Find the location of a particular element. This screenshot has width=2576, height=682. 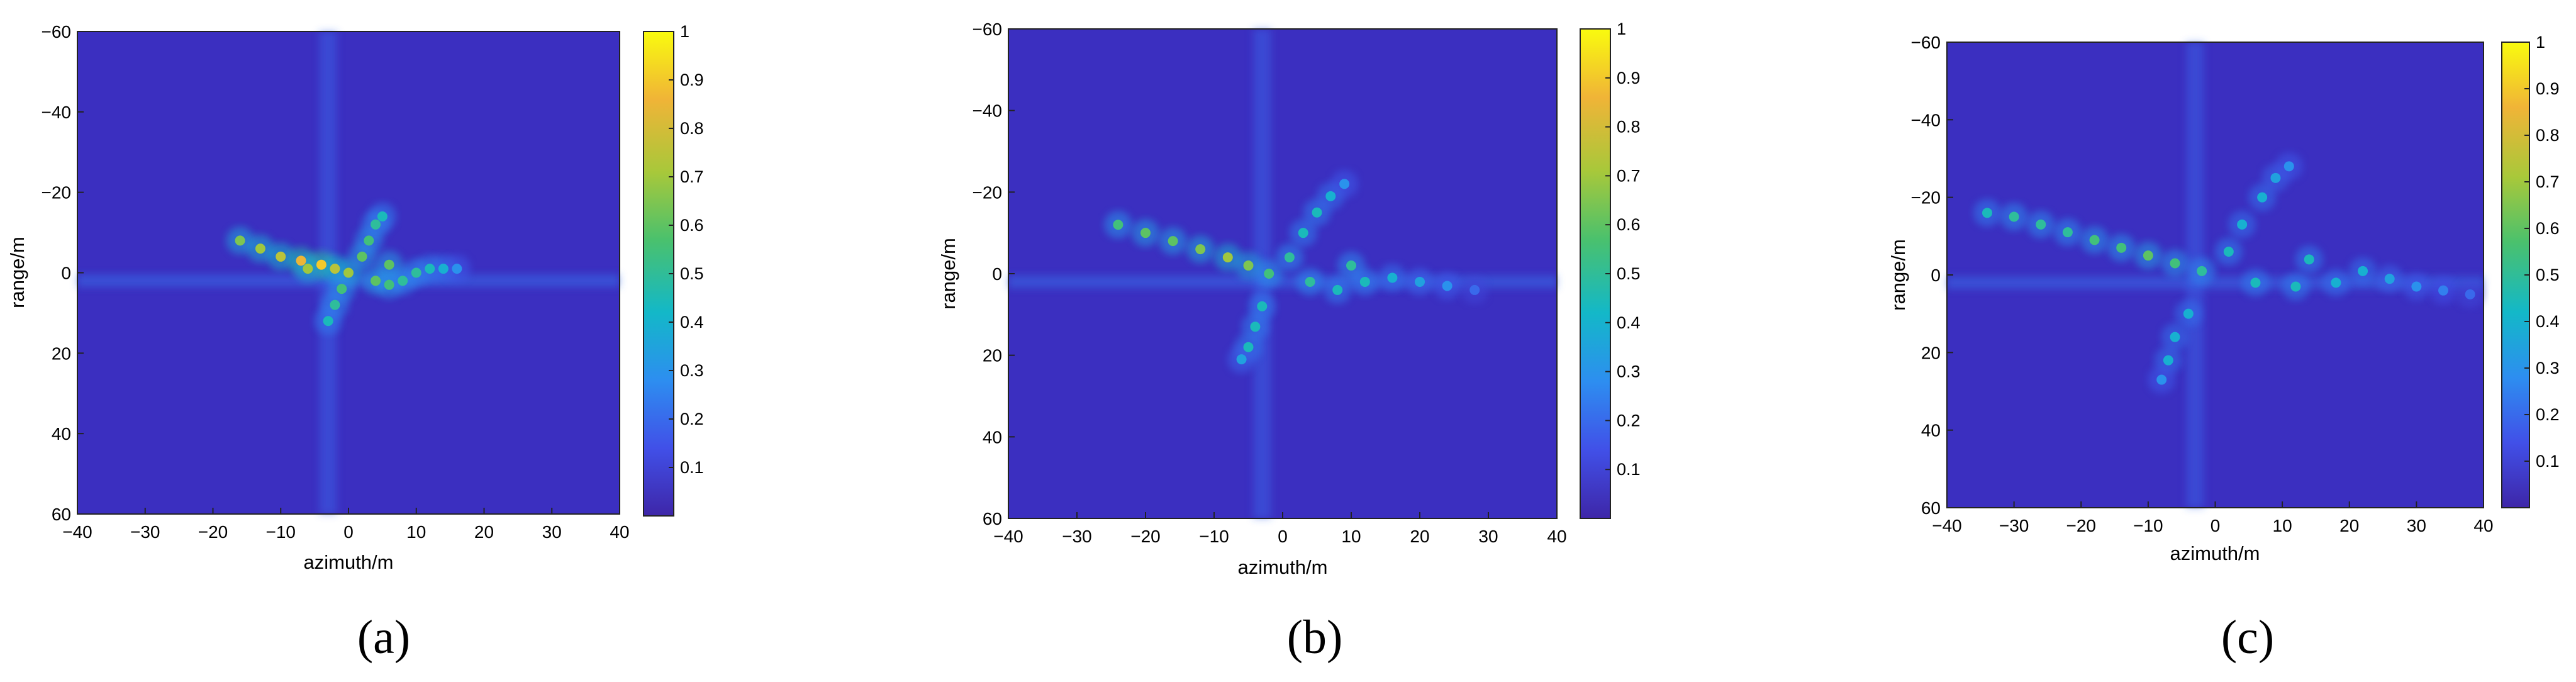

colorbar-tick-label: 0.9 is located at coordinates (1629, 78).